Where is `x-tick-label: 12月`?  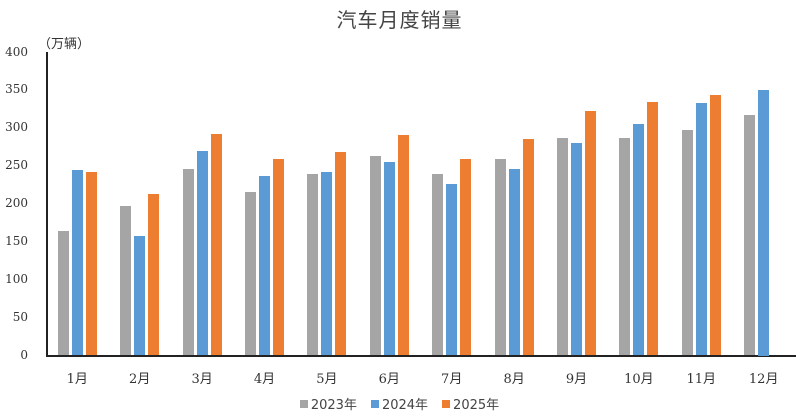
x-tick-label: 12月 is located at coordinates (763, 379).